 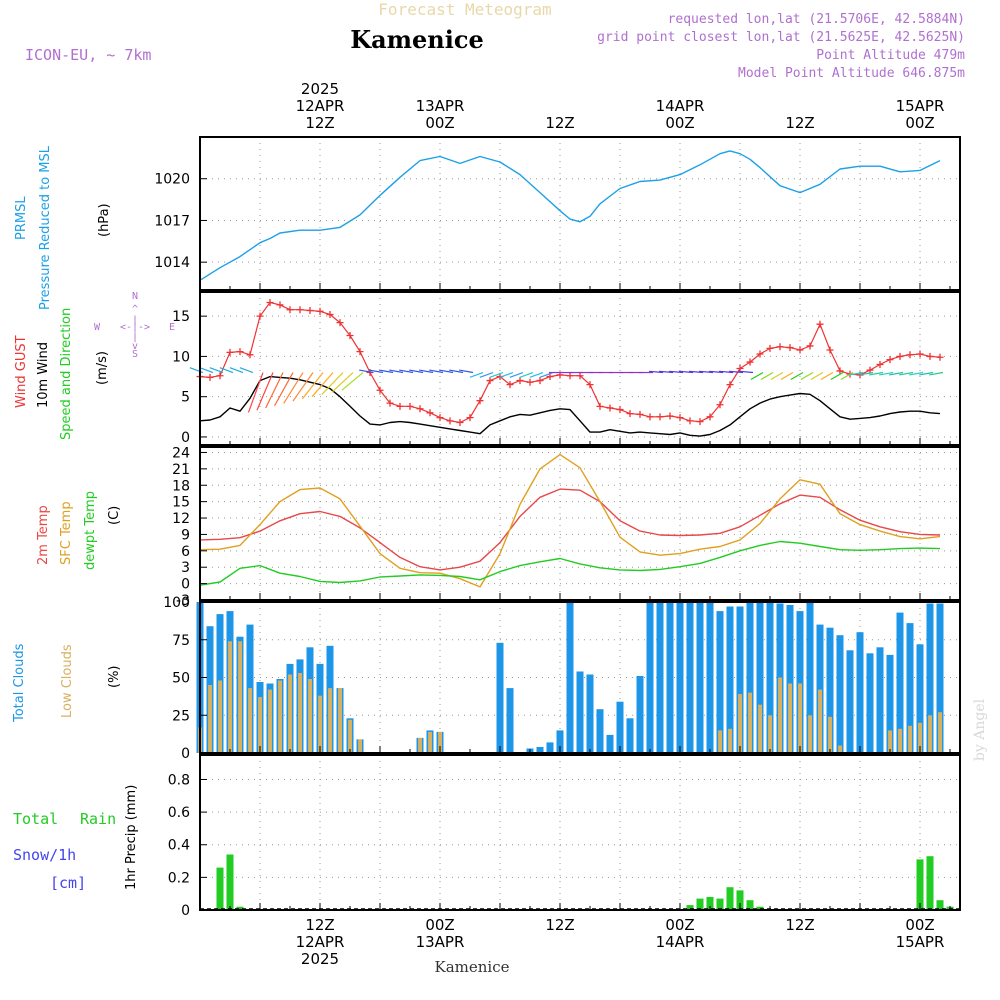 What do you see at coordinates (114, 515) in the screenshot?
I see `temp-unit-label: (C)` at bounding box center [114, 515].